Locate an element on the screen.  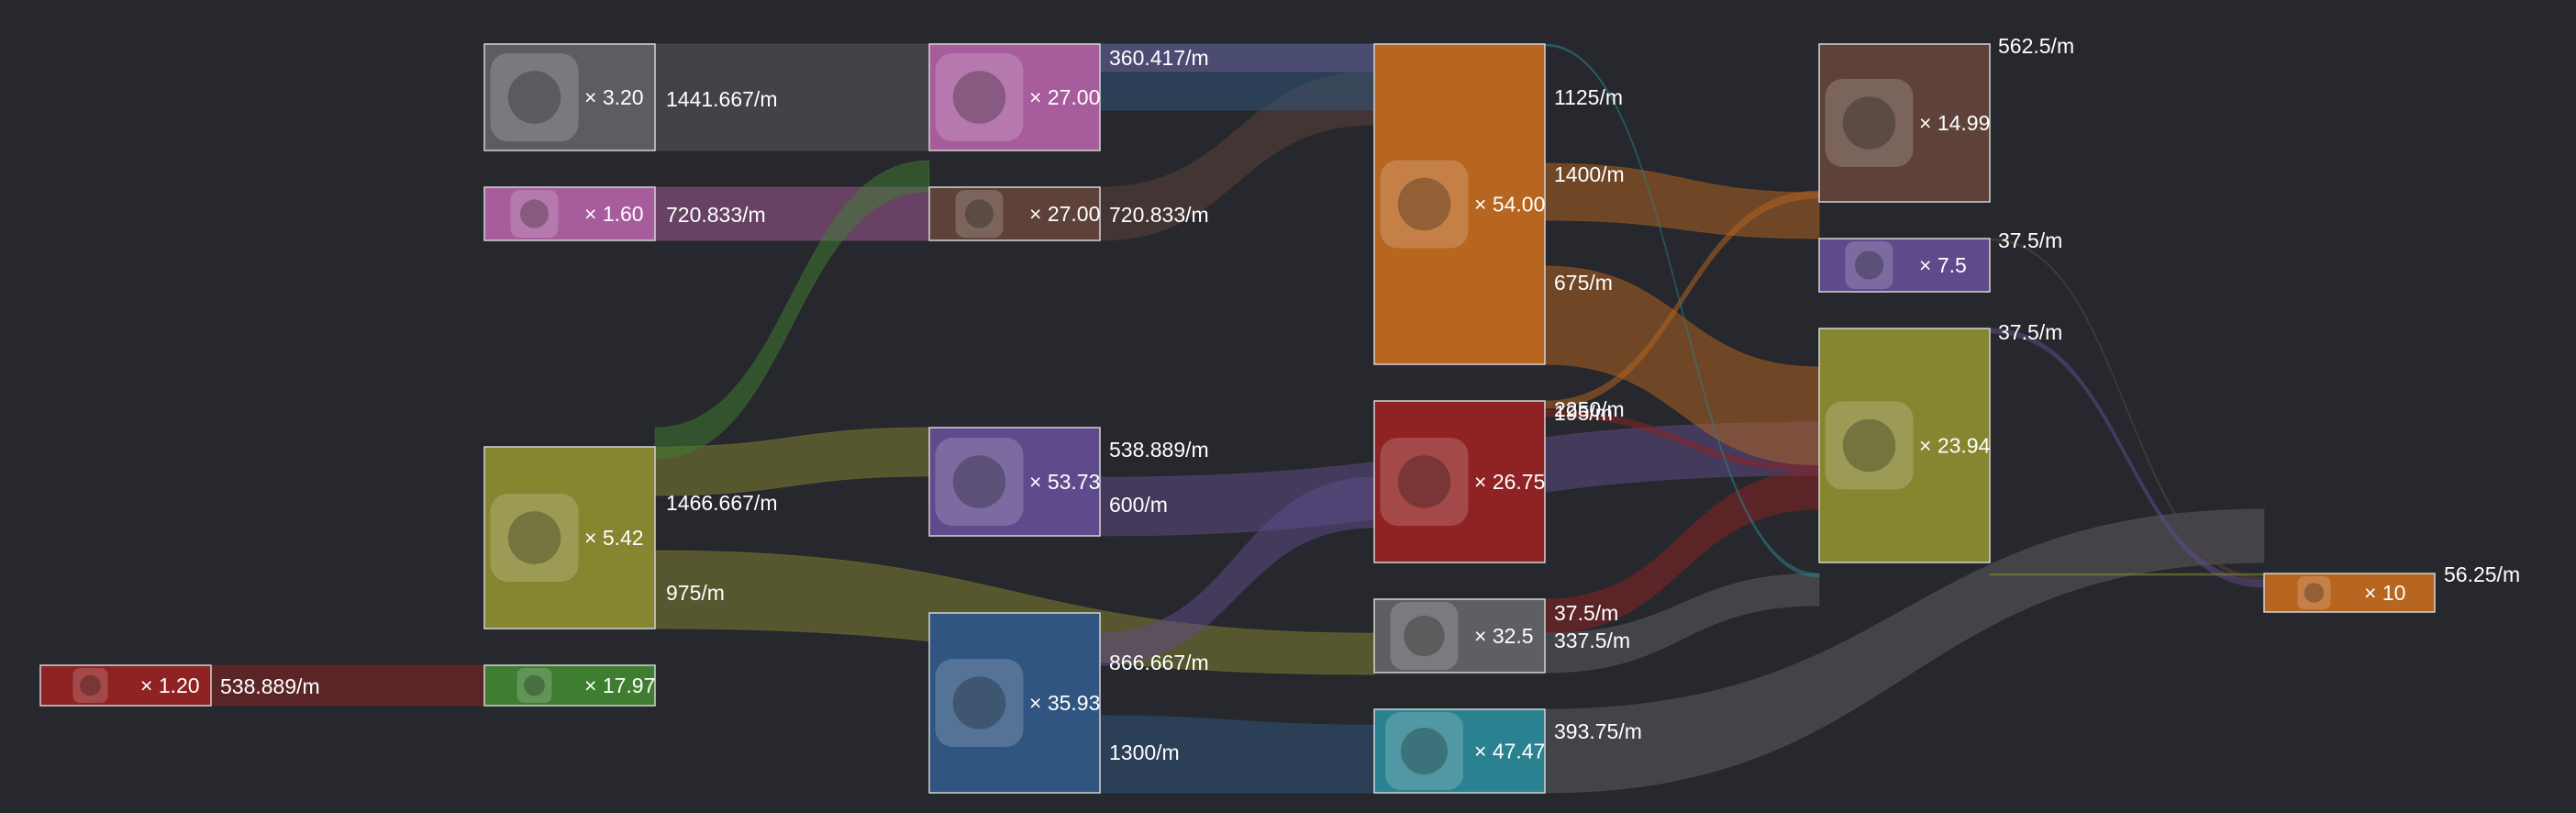
node-multiplier: × 27.00 is located at coordinates (1064, 214).